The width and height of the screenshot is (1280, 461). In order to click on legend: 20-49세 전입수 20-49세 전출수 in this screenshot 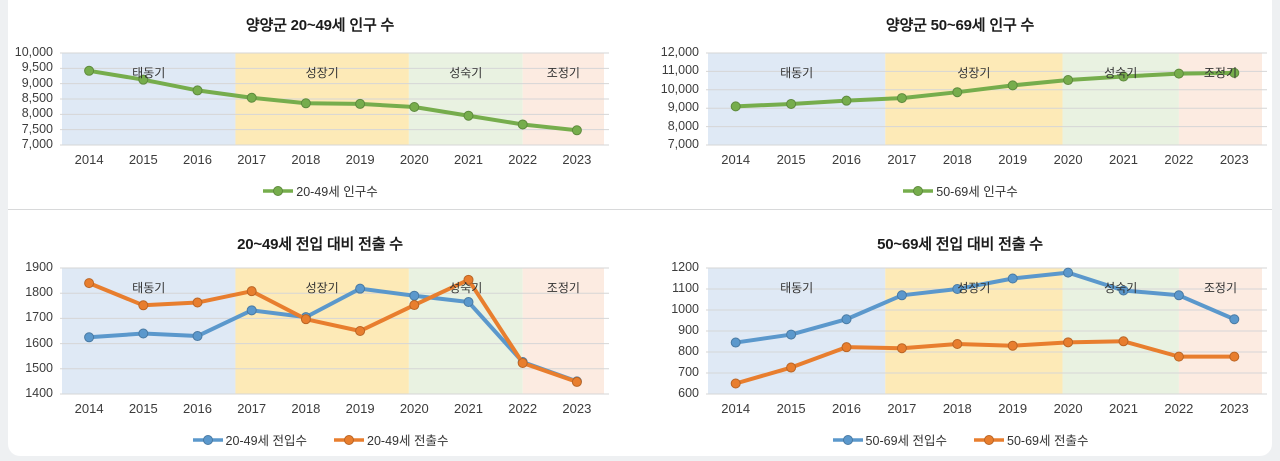, I will do `click(320, 439)`.